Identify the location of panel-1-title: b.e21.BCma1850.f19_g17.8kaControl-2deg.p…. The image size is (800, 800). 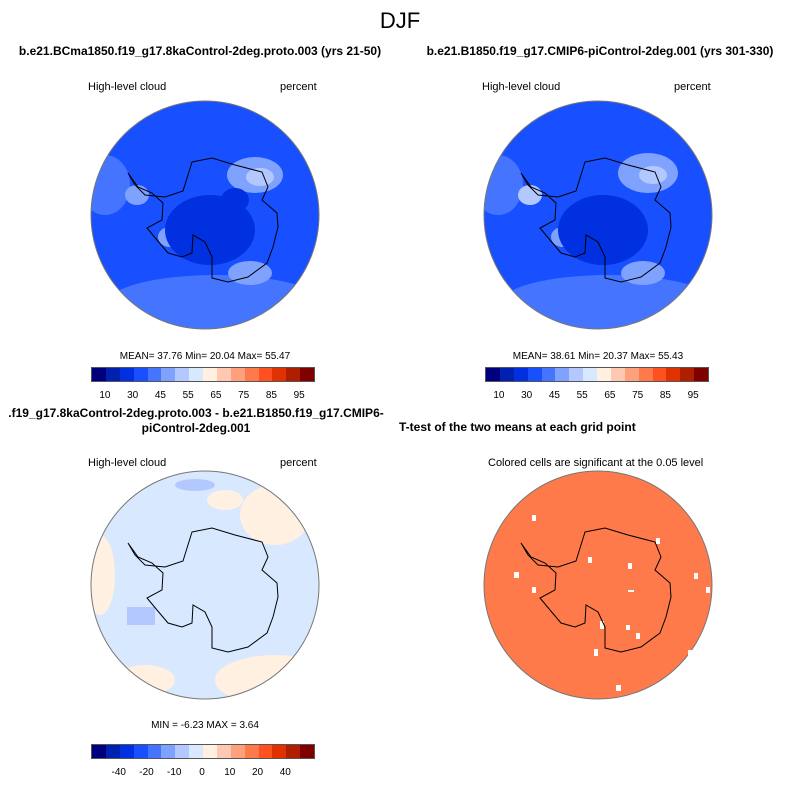
(200, 51).